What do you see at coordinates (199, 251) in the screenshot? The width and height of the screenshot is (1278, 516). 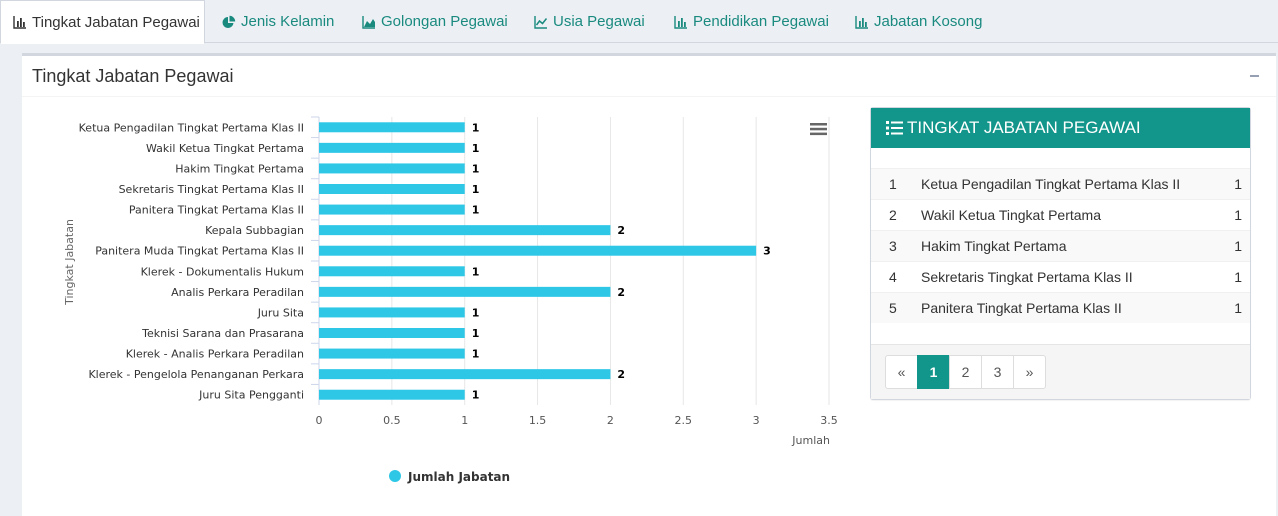 I see `y-category-label: Panitera Muda Tingkat Pertama Klas II` at bounding box center [199, 251].